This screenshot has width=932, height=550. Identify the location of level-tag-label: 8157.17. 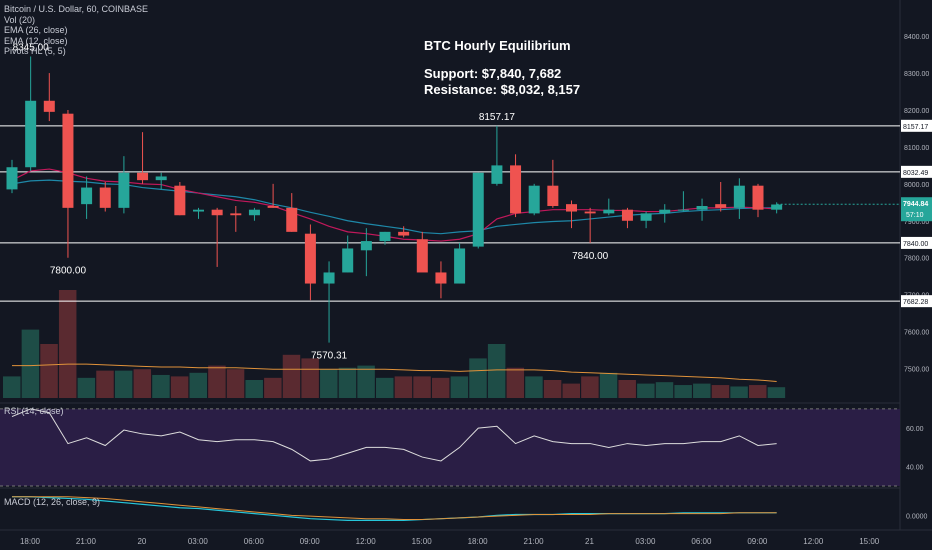
(915, 127).